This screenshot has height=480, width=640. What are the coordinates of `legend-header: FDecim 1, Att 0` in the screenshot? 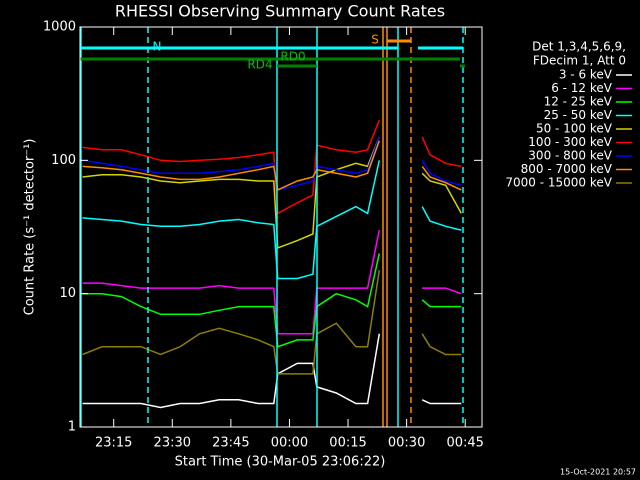 It's located at (579, 61).